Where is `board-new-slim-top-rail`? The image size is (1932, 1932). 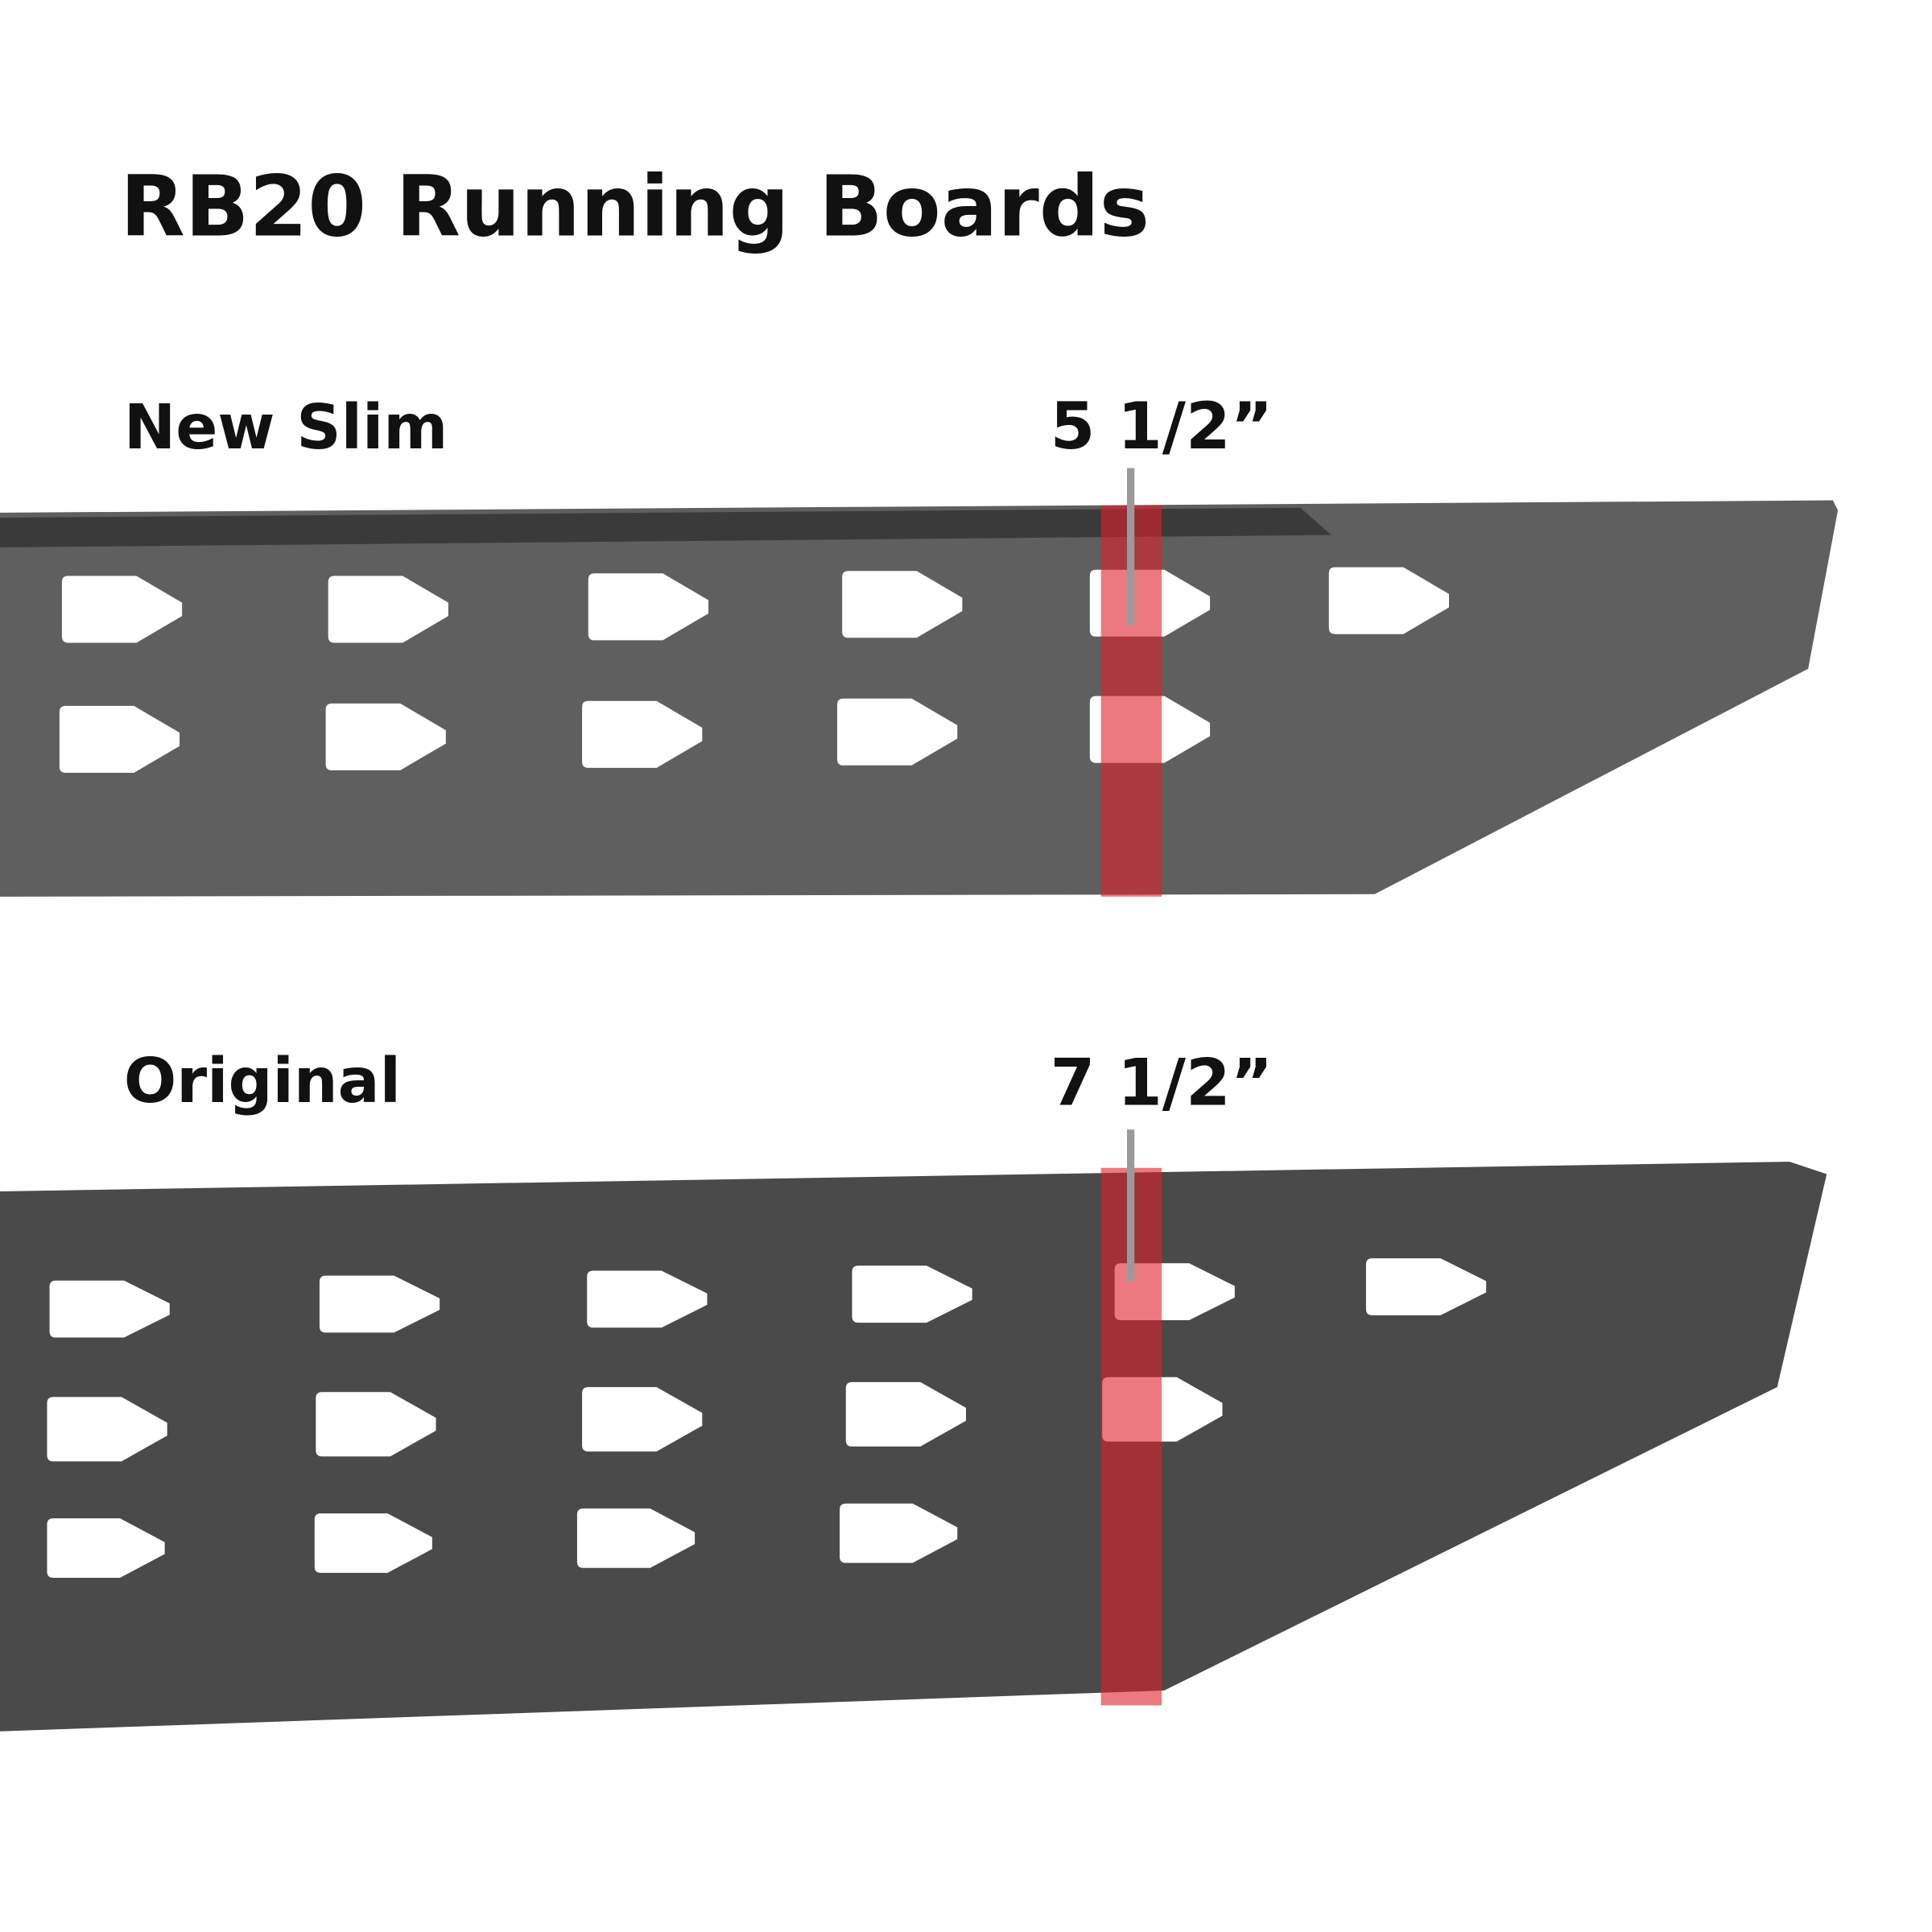 board-new-slim-top-rail is located at coordinates (665, 527).